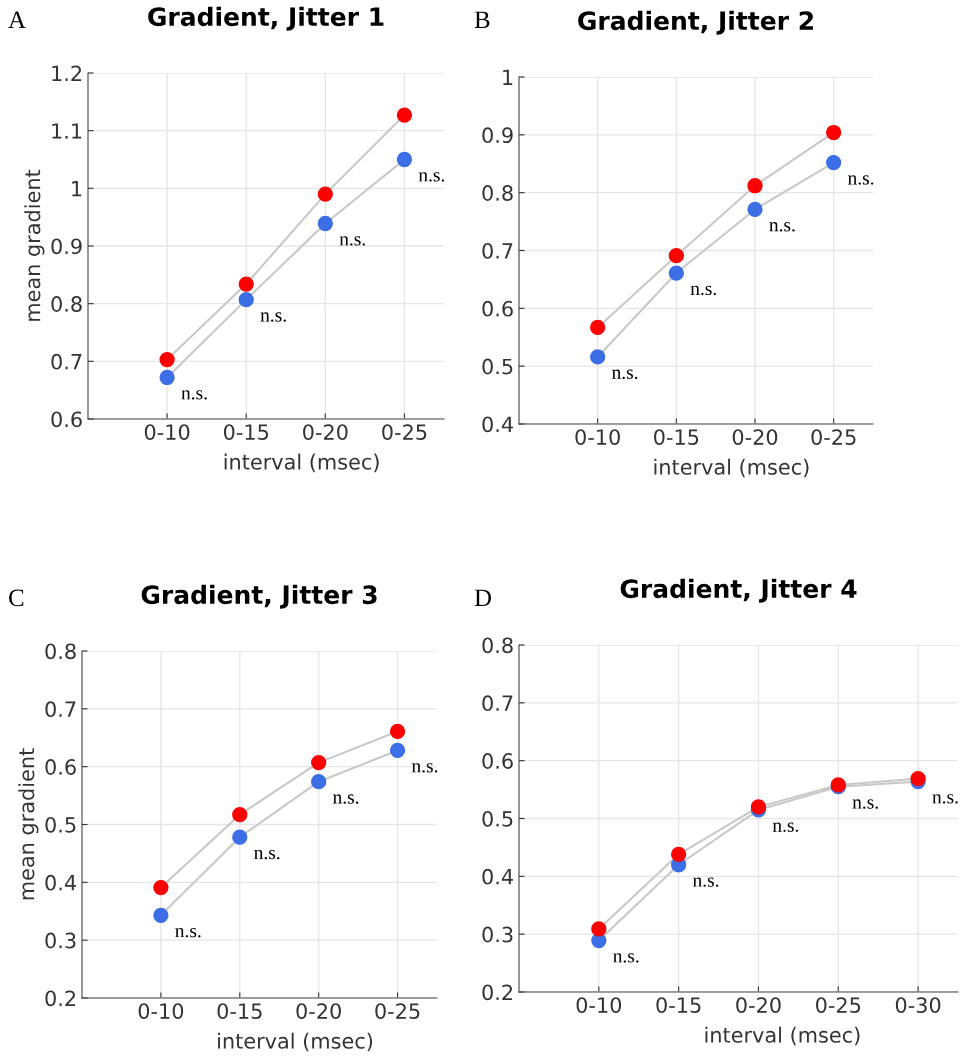 The width and height of the screenshot is (968, 1062). I want to click on chart-title: Gradient, Jitter 1, so click(266, 18).